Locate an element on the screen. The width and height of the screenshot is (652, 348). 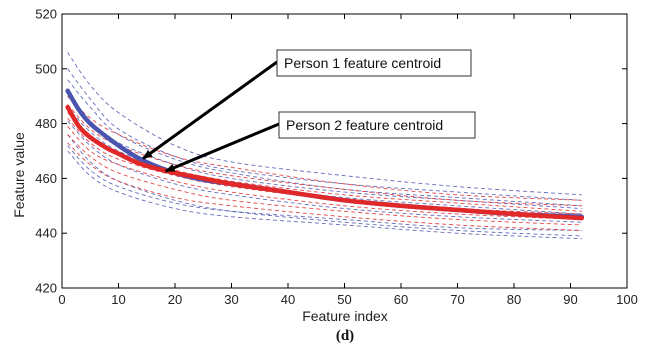
x-tick-label-80: 80 is located at coordinates (514, 299).